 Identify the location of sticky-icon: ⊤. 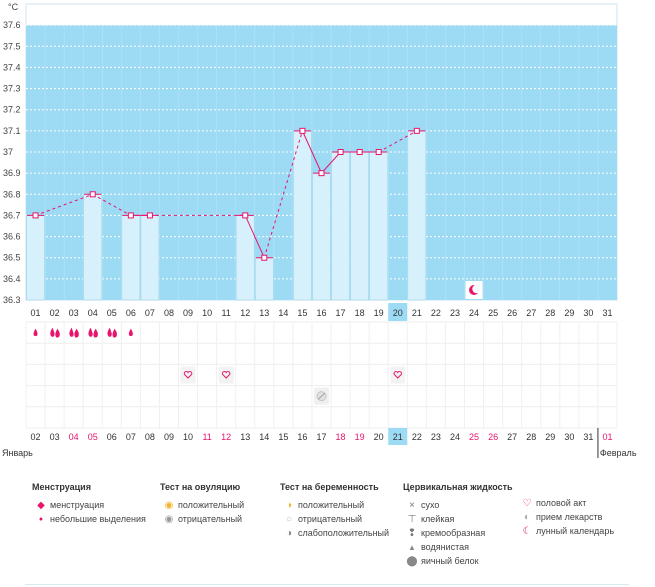
(412, 519).